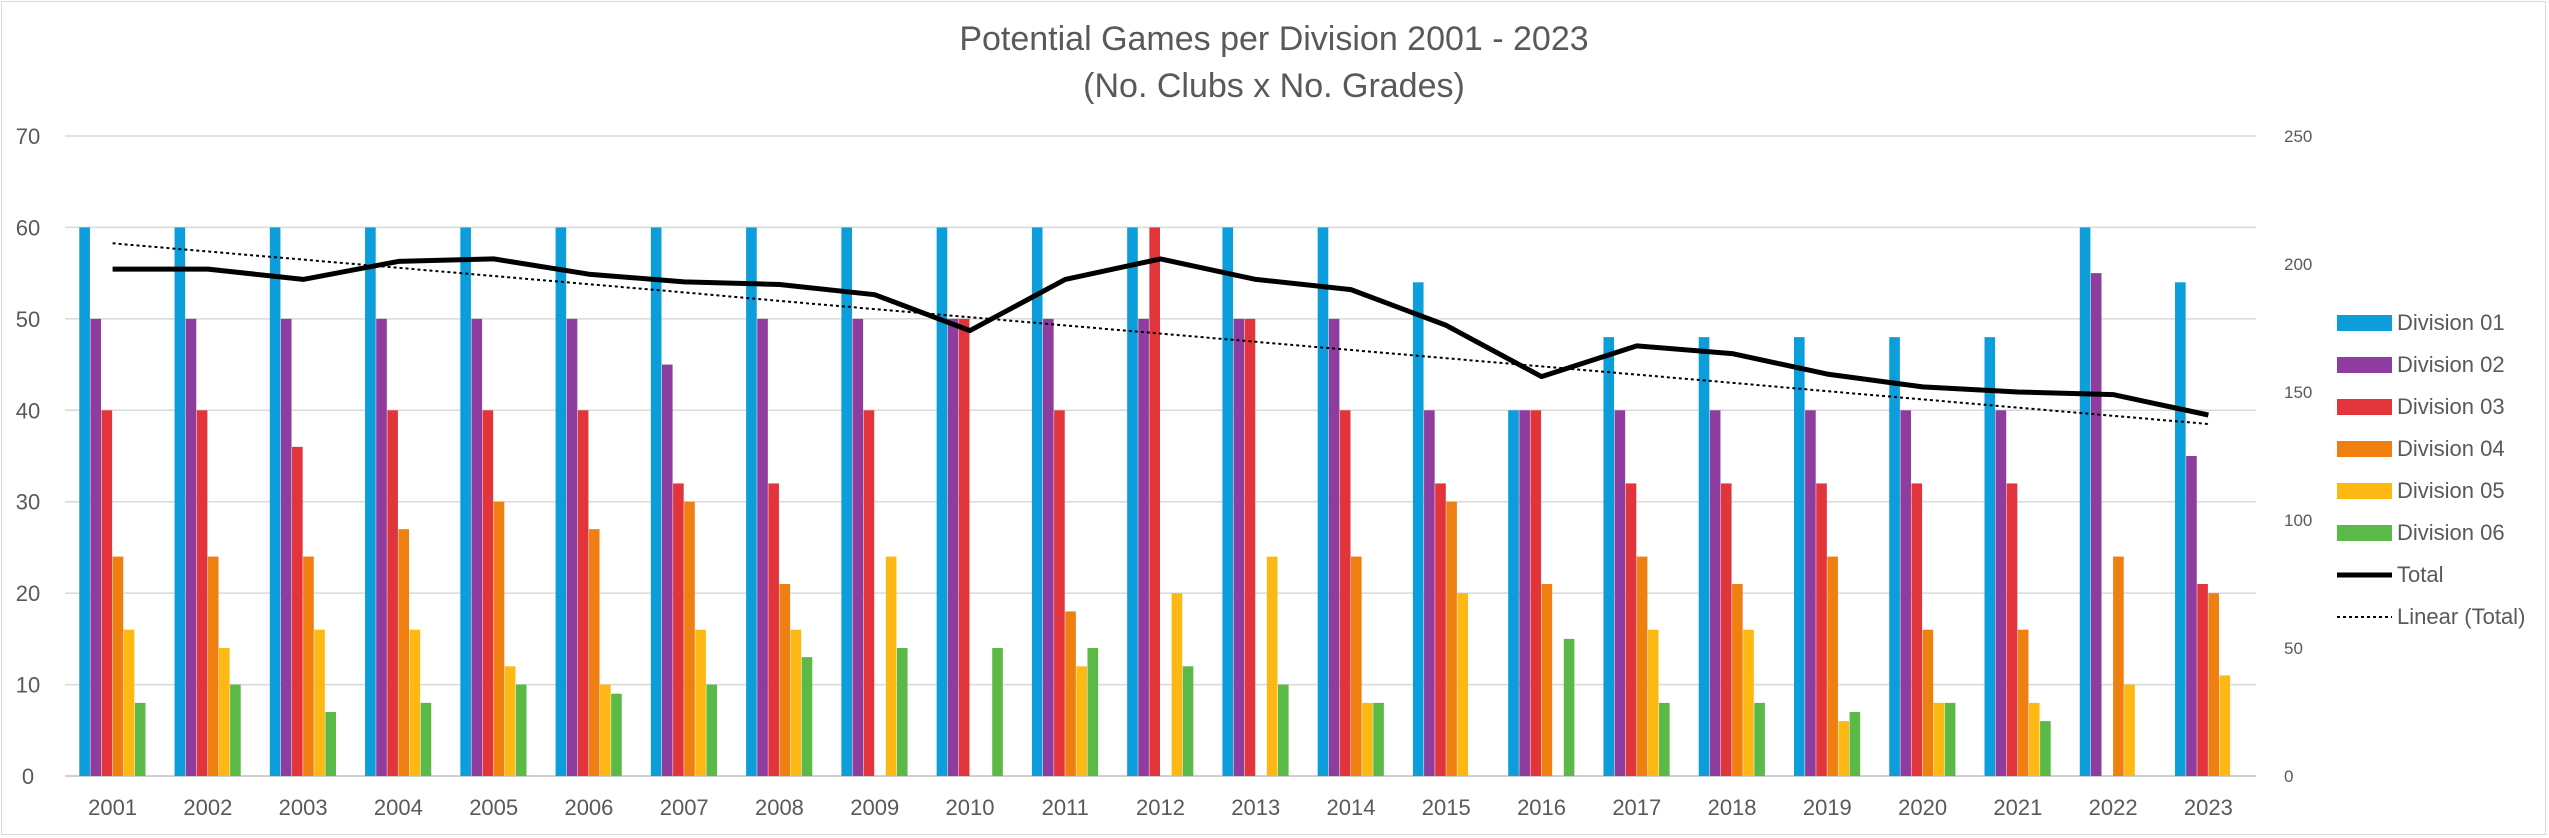 The image size is (2549, 838). I want to click on x-tick-label: 2017, so click(1636, 807).